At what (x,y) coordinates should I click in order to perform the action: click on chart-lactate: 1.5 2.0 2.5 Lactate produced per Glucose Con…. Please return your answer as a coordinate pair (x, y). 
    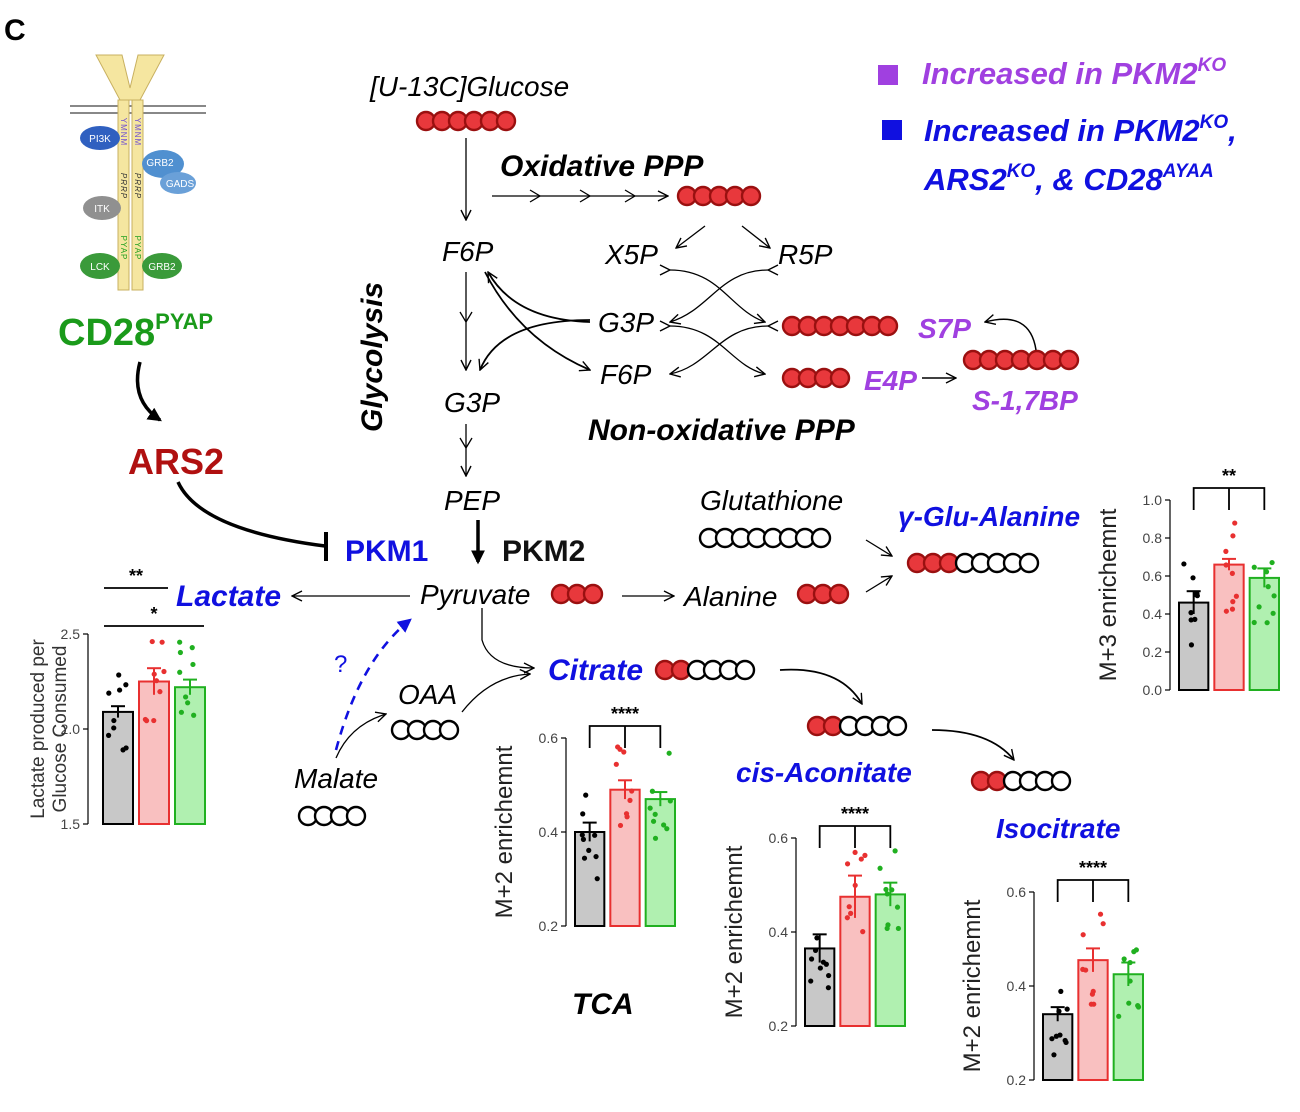
    Looking at the image, I should click on (117, 699).